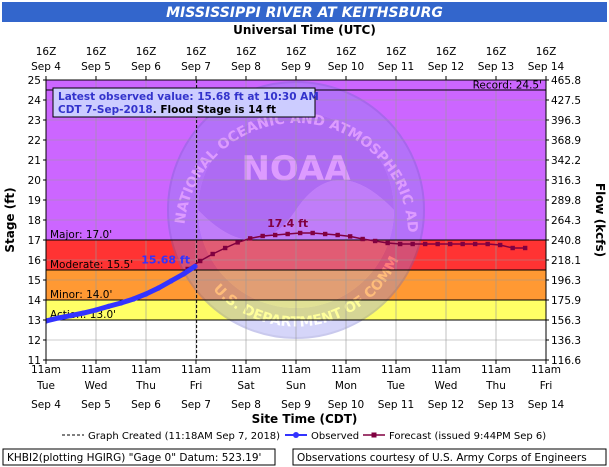 The width and height of the screenshot is (609, 467). Describe the element at coordinates (34, 181) in the screenshot. I see `y-tick-label: 20` at that location.